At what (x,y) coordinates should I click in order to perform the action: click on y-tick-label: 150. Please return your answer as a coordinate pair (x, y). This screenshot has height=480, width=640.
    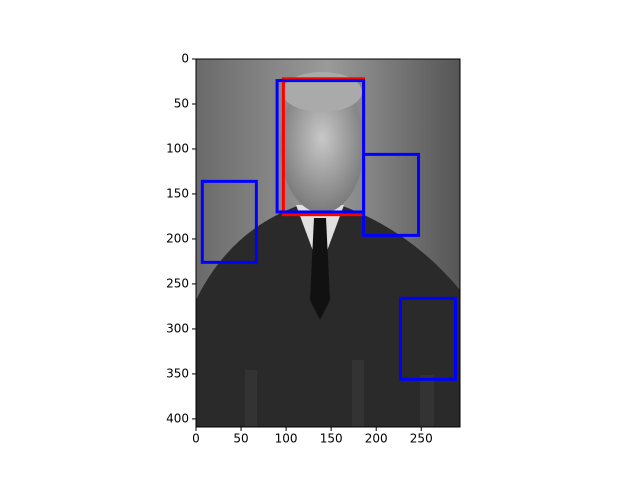
    Looking at the image, I should click on (177, 193).